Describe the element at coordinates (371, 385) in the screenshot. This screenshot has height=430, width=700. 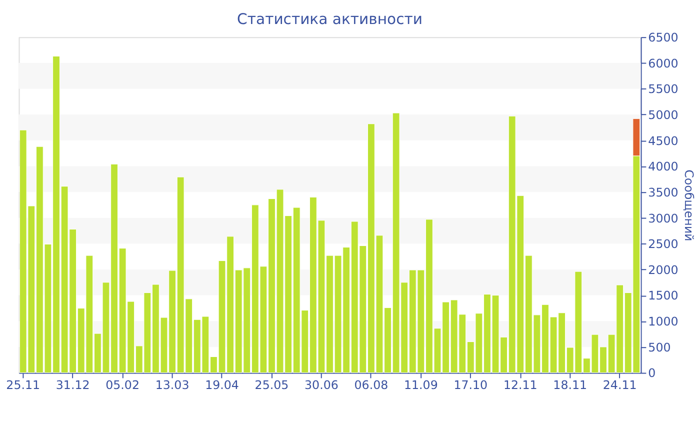
I see `x-tick-label: 06.08` at that location.